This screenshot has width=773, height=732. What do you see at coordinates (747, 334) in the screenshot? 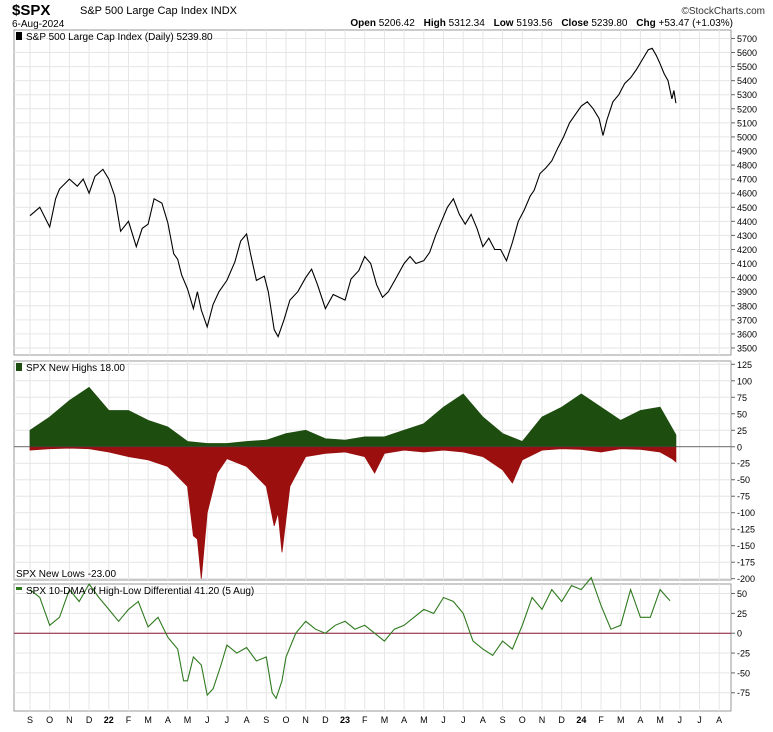
I see `y-tick-label: 3600` at bounding box center [747, 334].